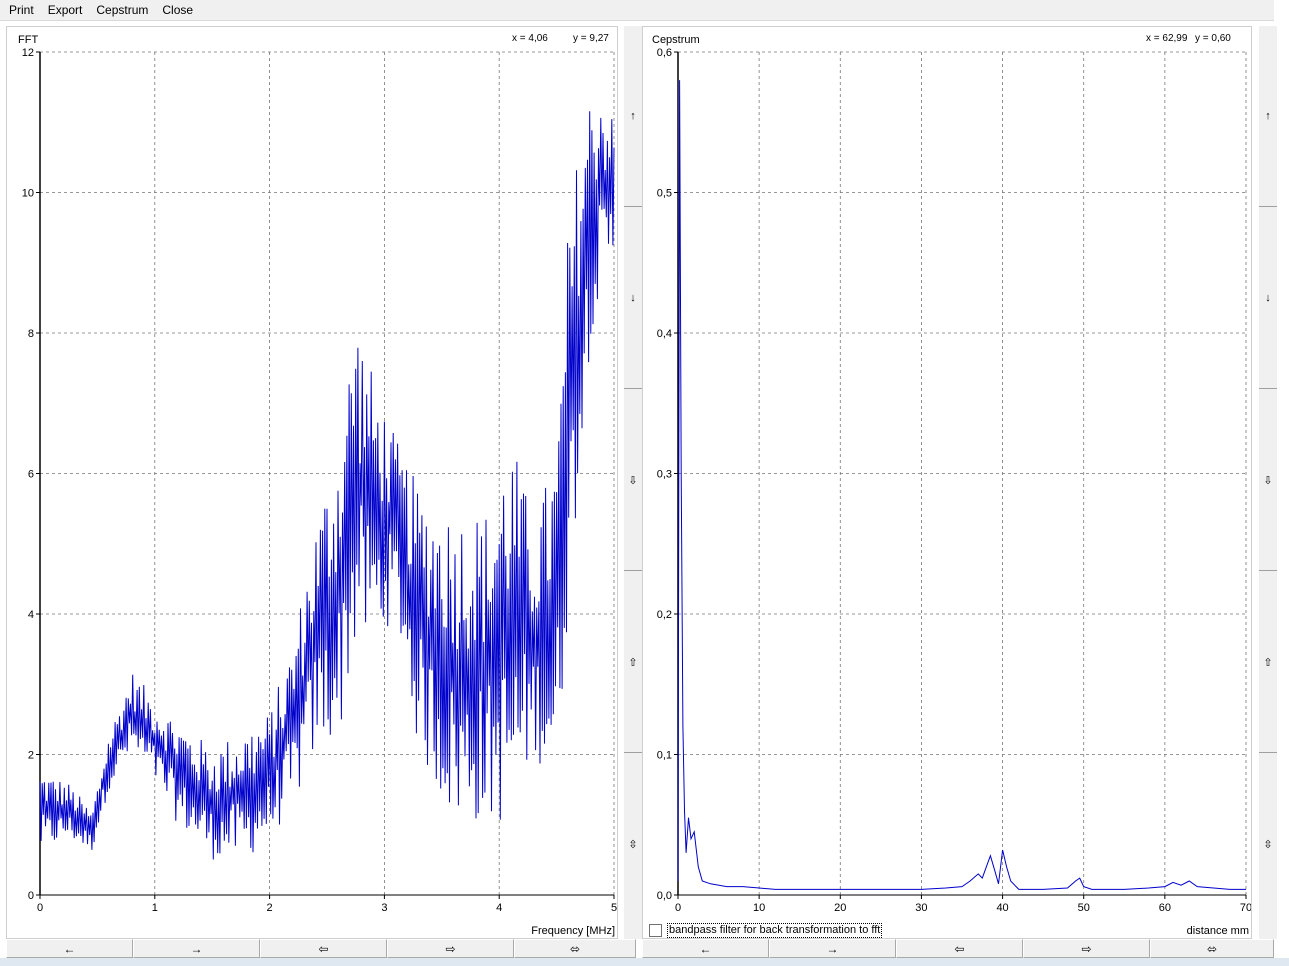 The width and height of the screenshot is (1289, 966). I want to click on cepstrum-horizontal-controls: ← → ⇦ ⇨ ⬄, so click(958, 948).